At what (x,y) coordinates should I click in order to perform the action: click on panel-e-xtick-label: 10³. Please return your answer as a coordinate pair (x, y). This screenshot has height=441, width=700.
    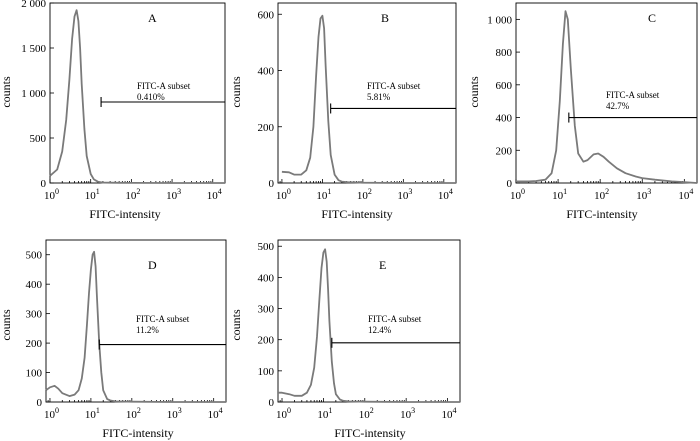
    Looking at the image, I should click on (407, 413).